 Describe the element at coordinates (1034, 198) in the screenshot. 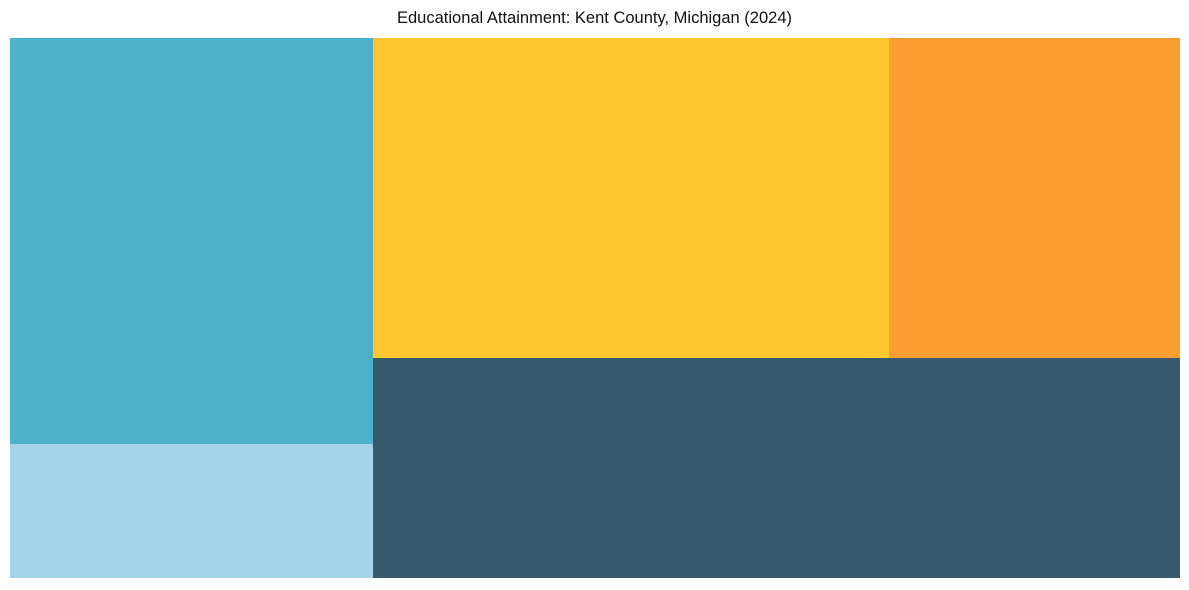

I see `tile-orange` at that location.